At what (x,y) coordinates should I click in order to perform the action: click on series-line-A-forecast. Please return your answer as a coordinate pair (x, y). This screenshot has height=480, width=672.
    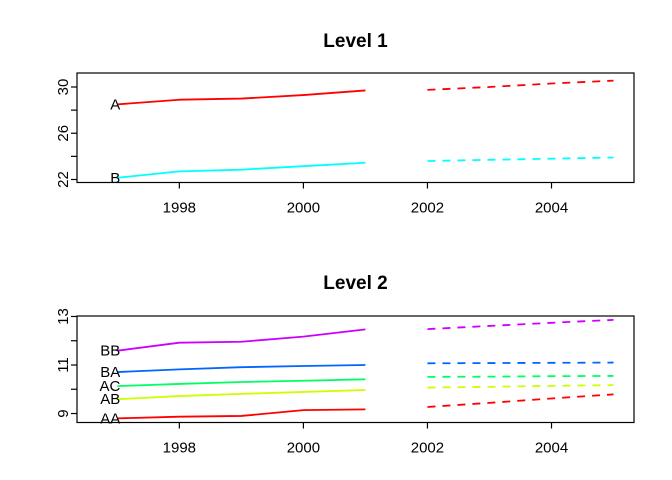
    Looking at the image, I should click on (520, 85).